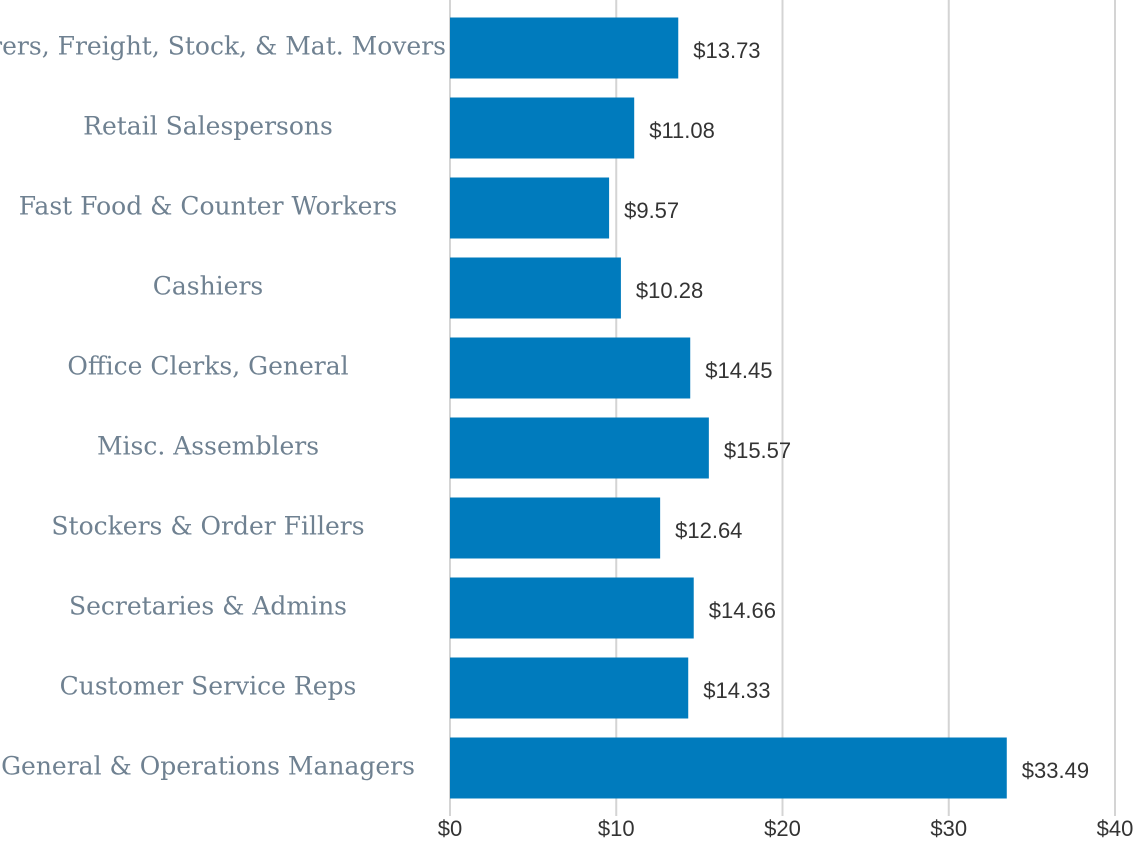 The width and height of the screenshot is (1140, 842). I want to click on x-tick-label: $10, so click(616, 828).